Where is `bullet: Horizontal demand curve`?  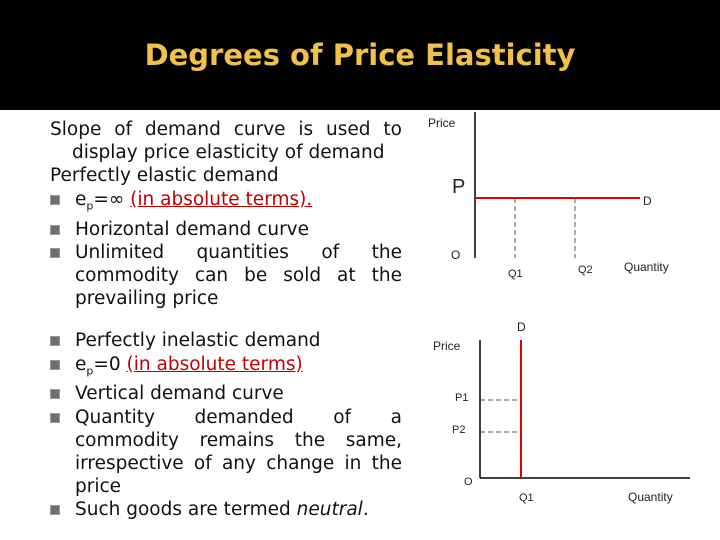 bullet: Horizontal demand curve is located at coordinates (226, 229).